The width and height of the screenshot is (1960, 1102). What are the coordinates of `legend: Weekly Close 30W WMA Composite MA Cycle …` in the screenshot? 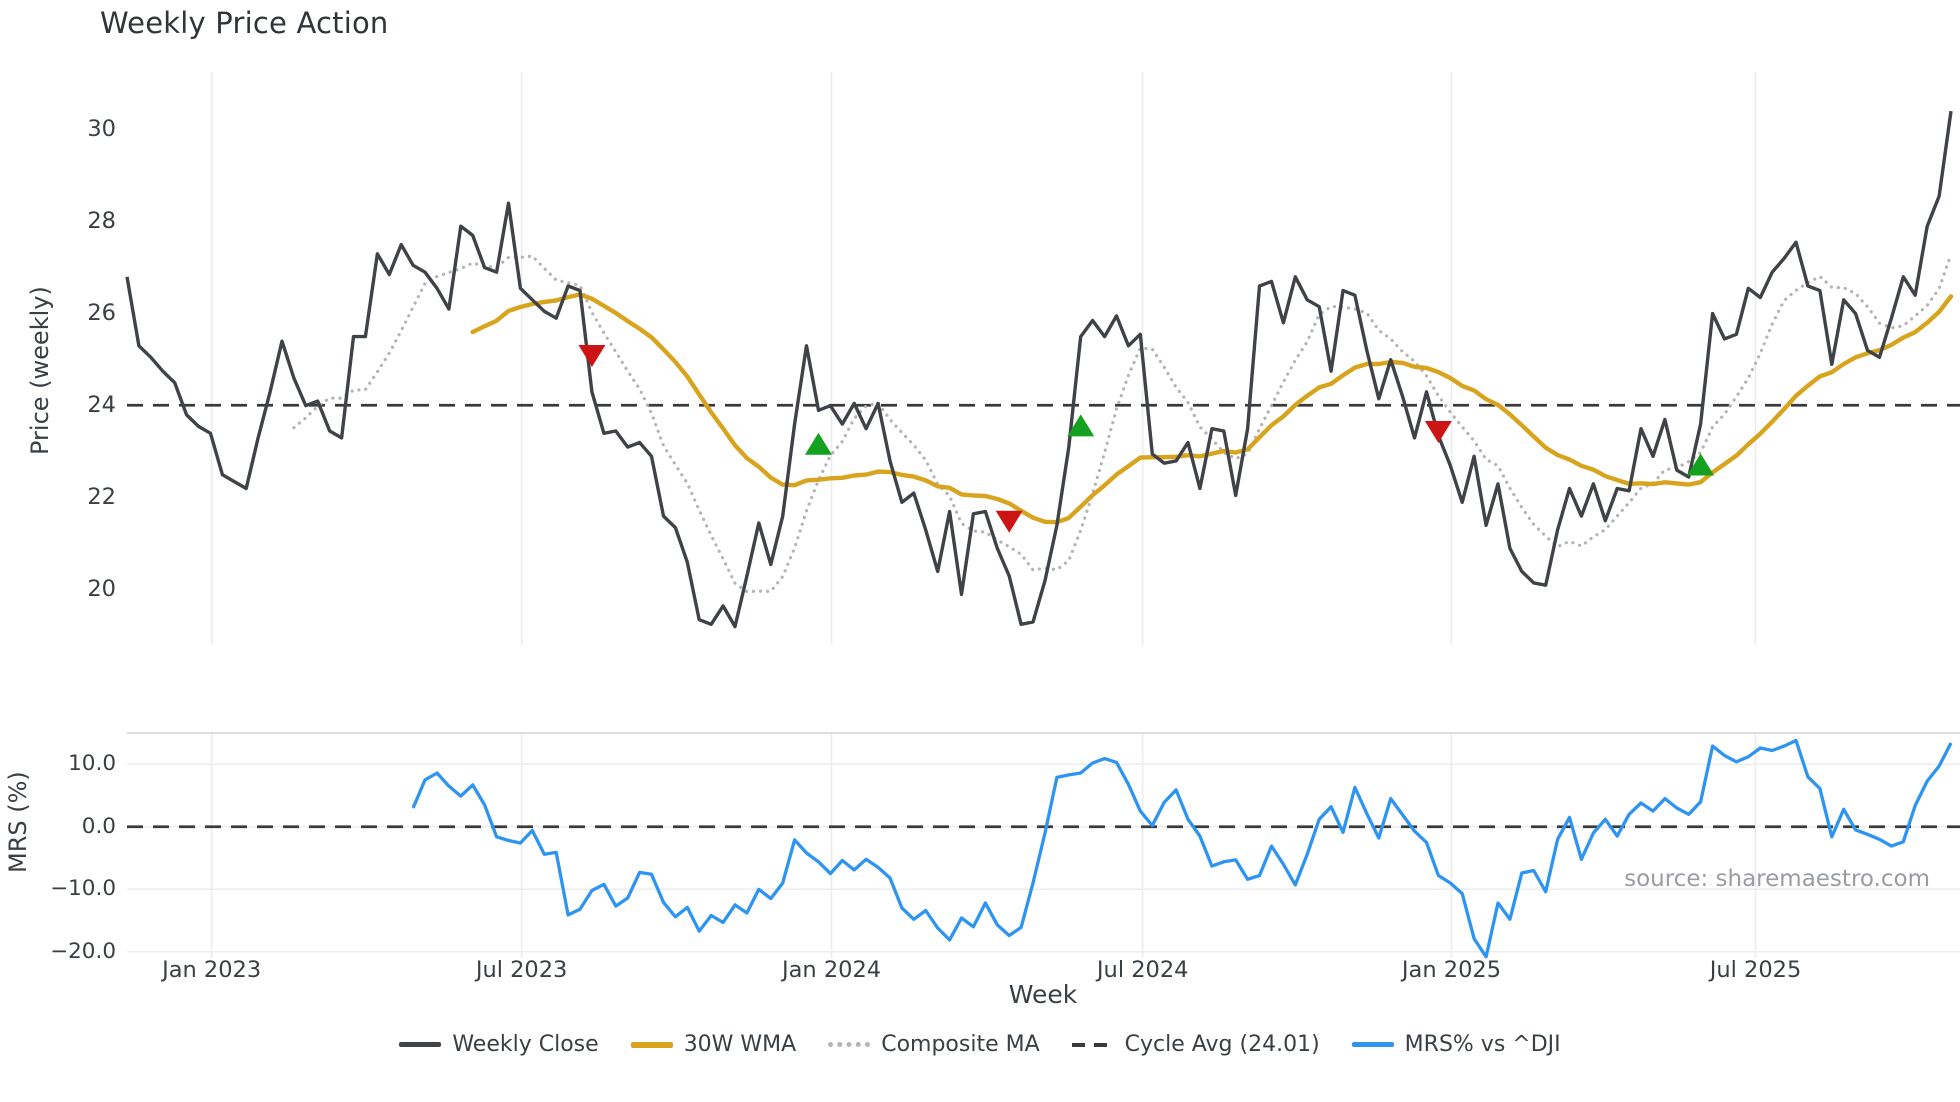 It's located at (980, 1044).